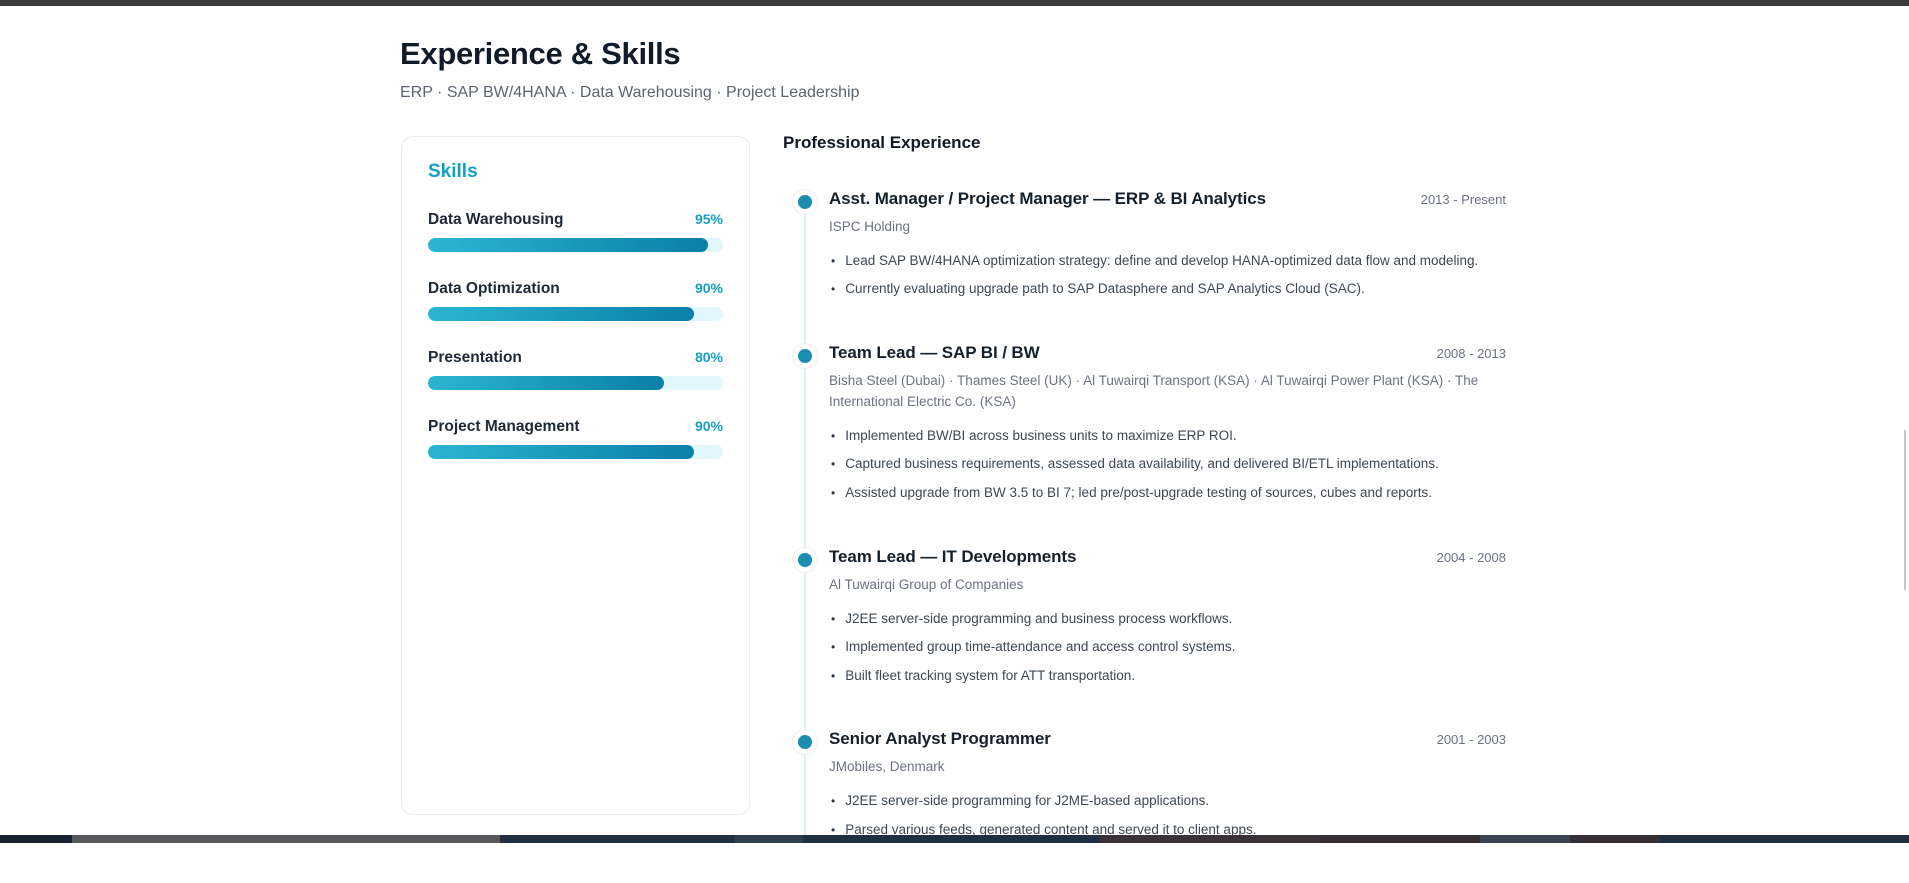 The height and width of the screenshot is (883, 1909). I want to click on skill-name: Presentation, so click(475, 358).